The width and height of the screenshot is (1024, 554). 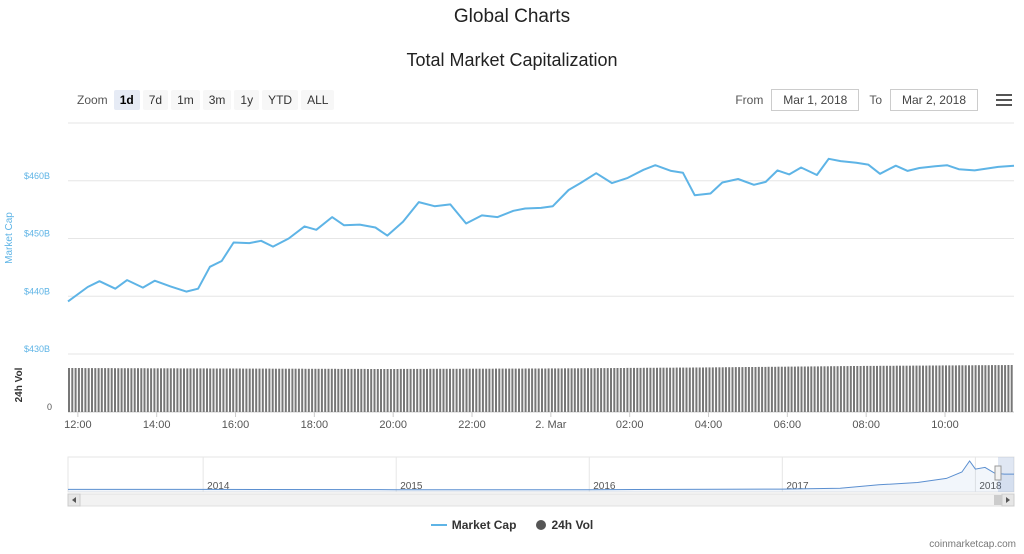 What do you see at coordinates (247, 100) in the screenshot?
I see `zoom-1y-button: 1y` at bounding box center [247, 100].